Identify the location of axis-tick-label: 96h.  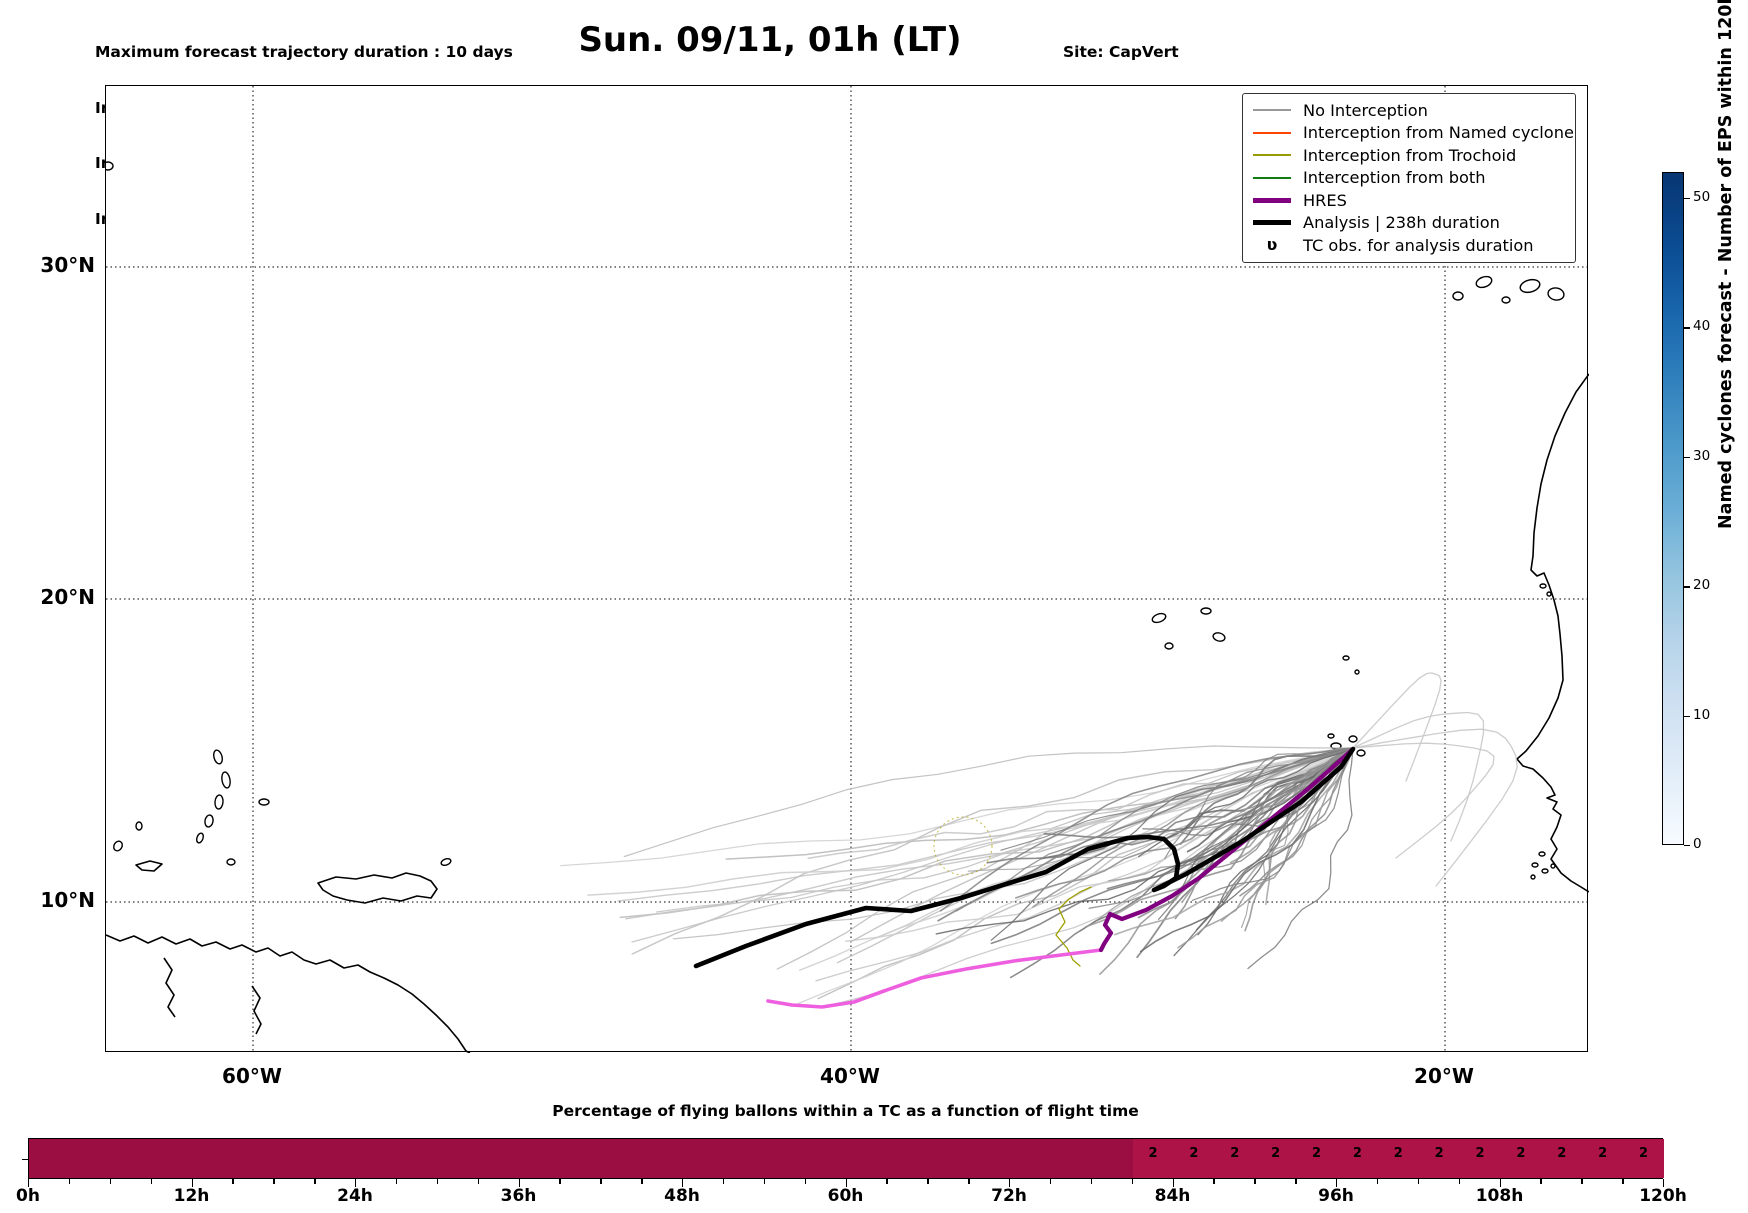
(1336, 1196).